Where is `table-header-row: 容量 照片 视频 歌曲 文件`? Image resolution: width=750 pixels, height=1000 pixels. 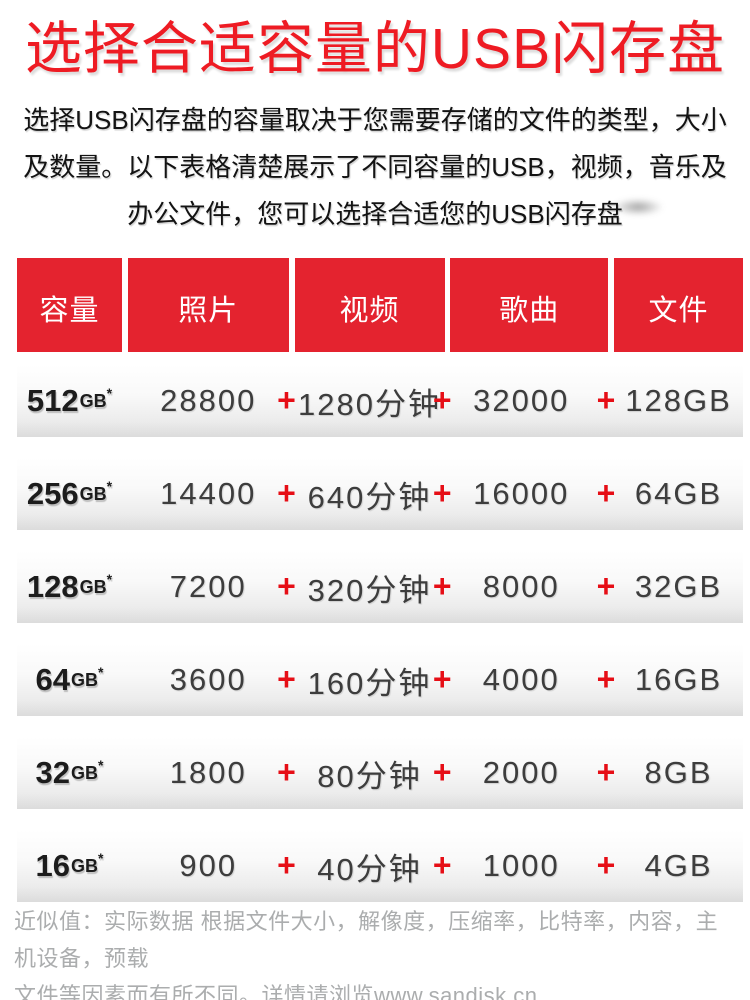 table-header-row: 容量 照片 视频 歌曲 文件 is located at coordinates (380, 305).